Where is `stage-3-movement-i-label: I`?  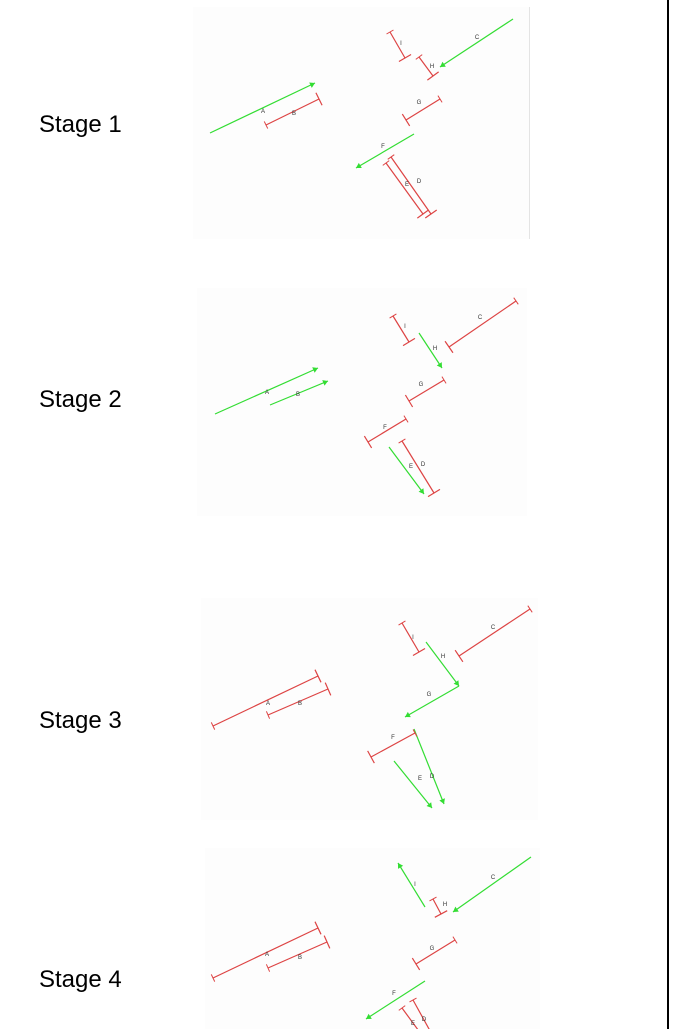 stage-3-movement-i-label: I is located at coordinates (413, 638).